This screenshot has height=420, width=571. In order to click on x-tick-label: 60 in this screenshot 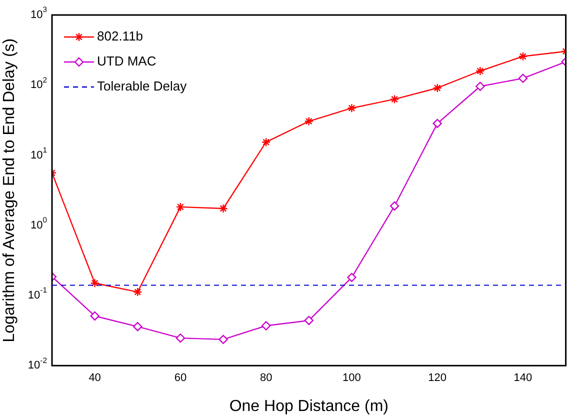, I will do `click(180, 378)`.